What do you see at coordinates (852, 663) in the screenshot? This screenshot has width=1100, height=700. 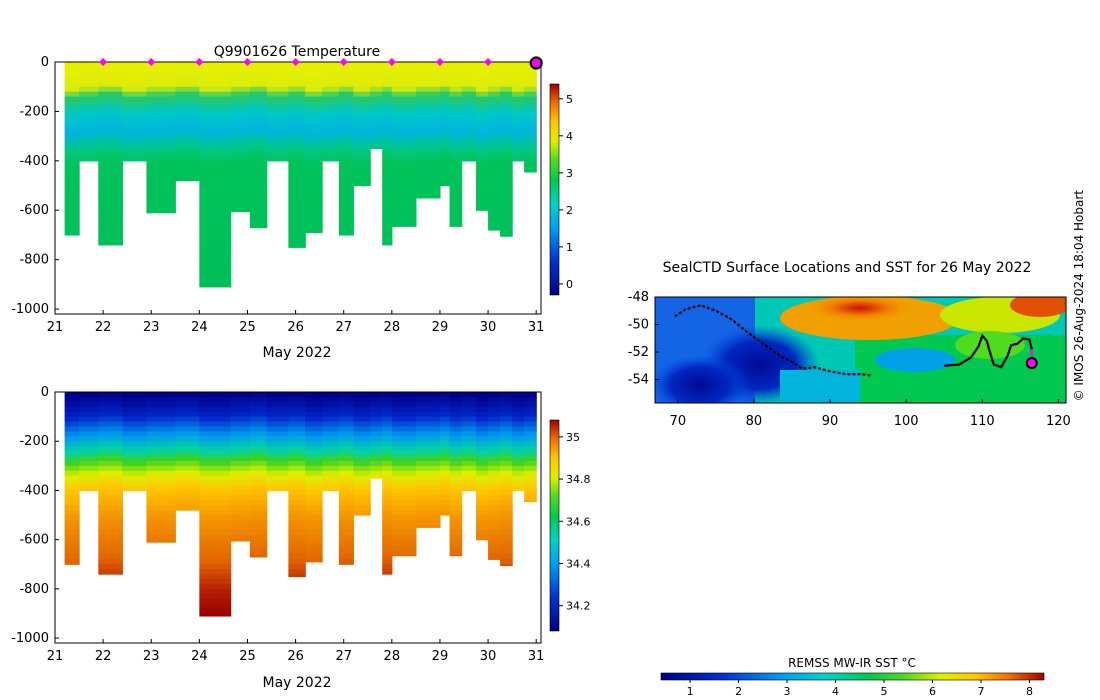 I see `sst-colorbar-label: REMSS MW-IR SST °C` at bounding box center [852, 663].